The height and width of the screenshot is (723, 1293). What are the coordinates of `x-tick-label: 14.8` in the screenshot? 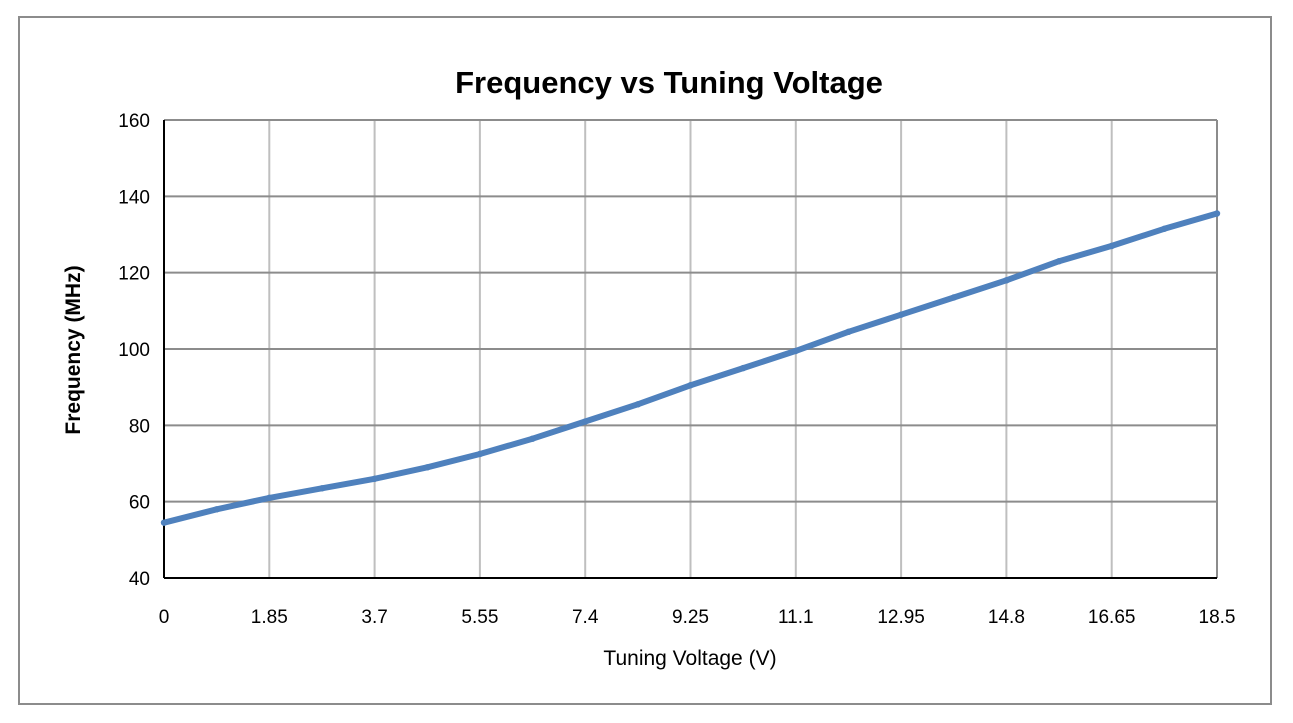 It's located at (1006, 617).